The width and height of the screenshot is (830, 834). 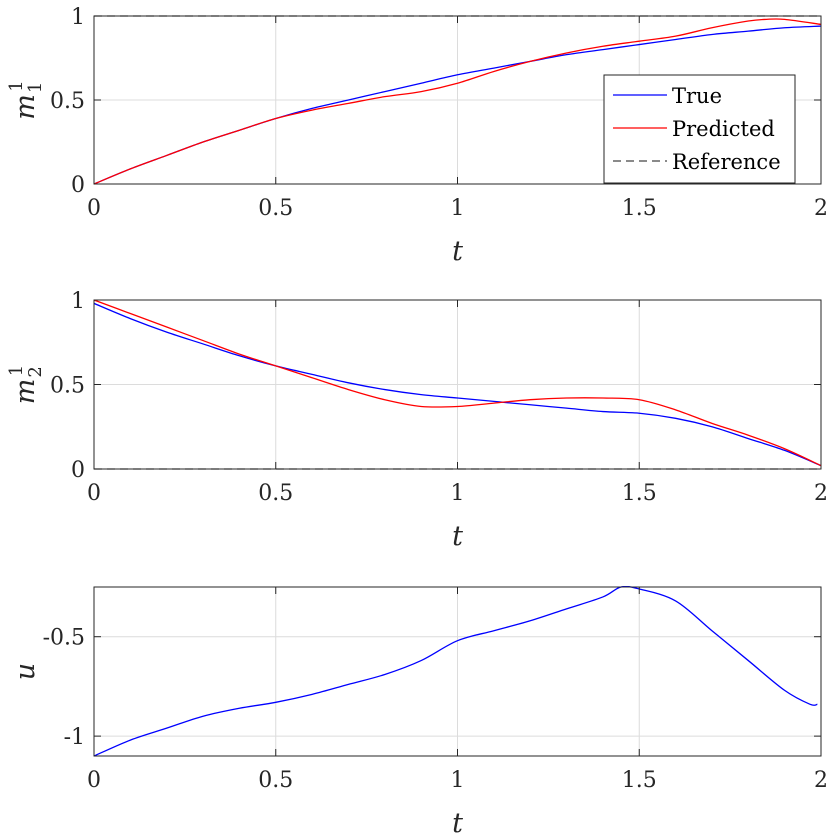 What do you see at coordinates (25, 671) in the screenshot?
I see `y-axis-label: u` at bounding box center [25, 671].